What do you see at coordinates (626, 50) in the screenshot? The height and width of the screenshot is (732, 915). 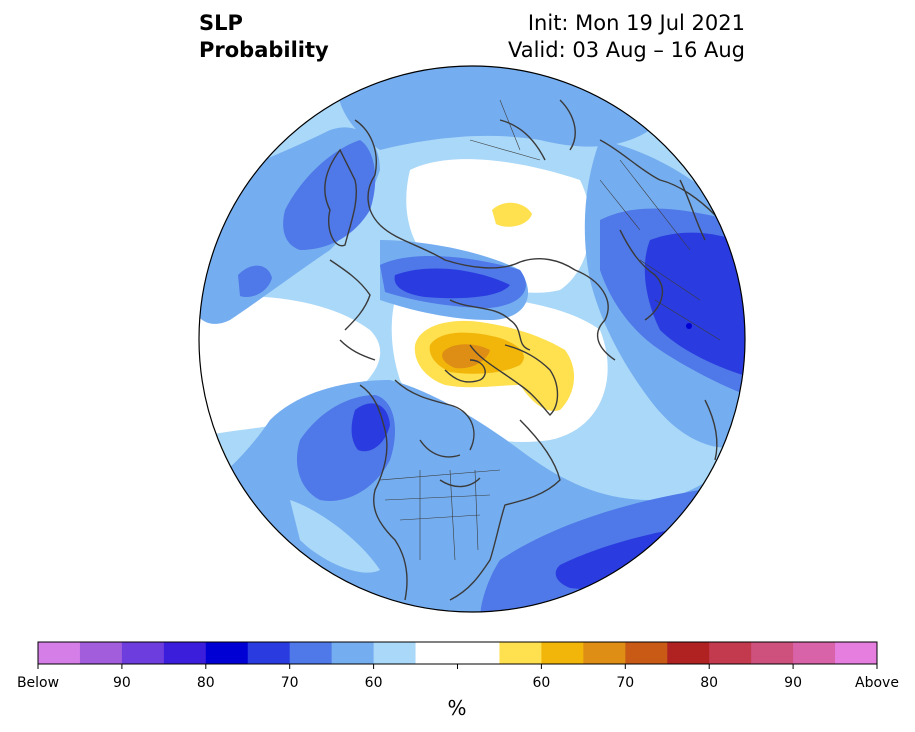 I see `valid-range: Valid: 03 Aug – 16 Aug` at bounding box center [626, 50].